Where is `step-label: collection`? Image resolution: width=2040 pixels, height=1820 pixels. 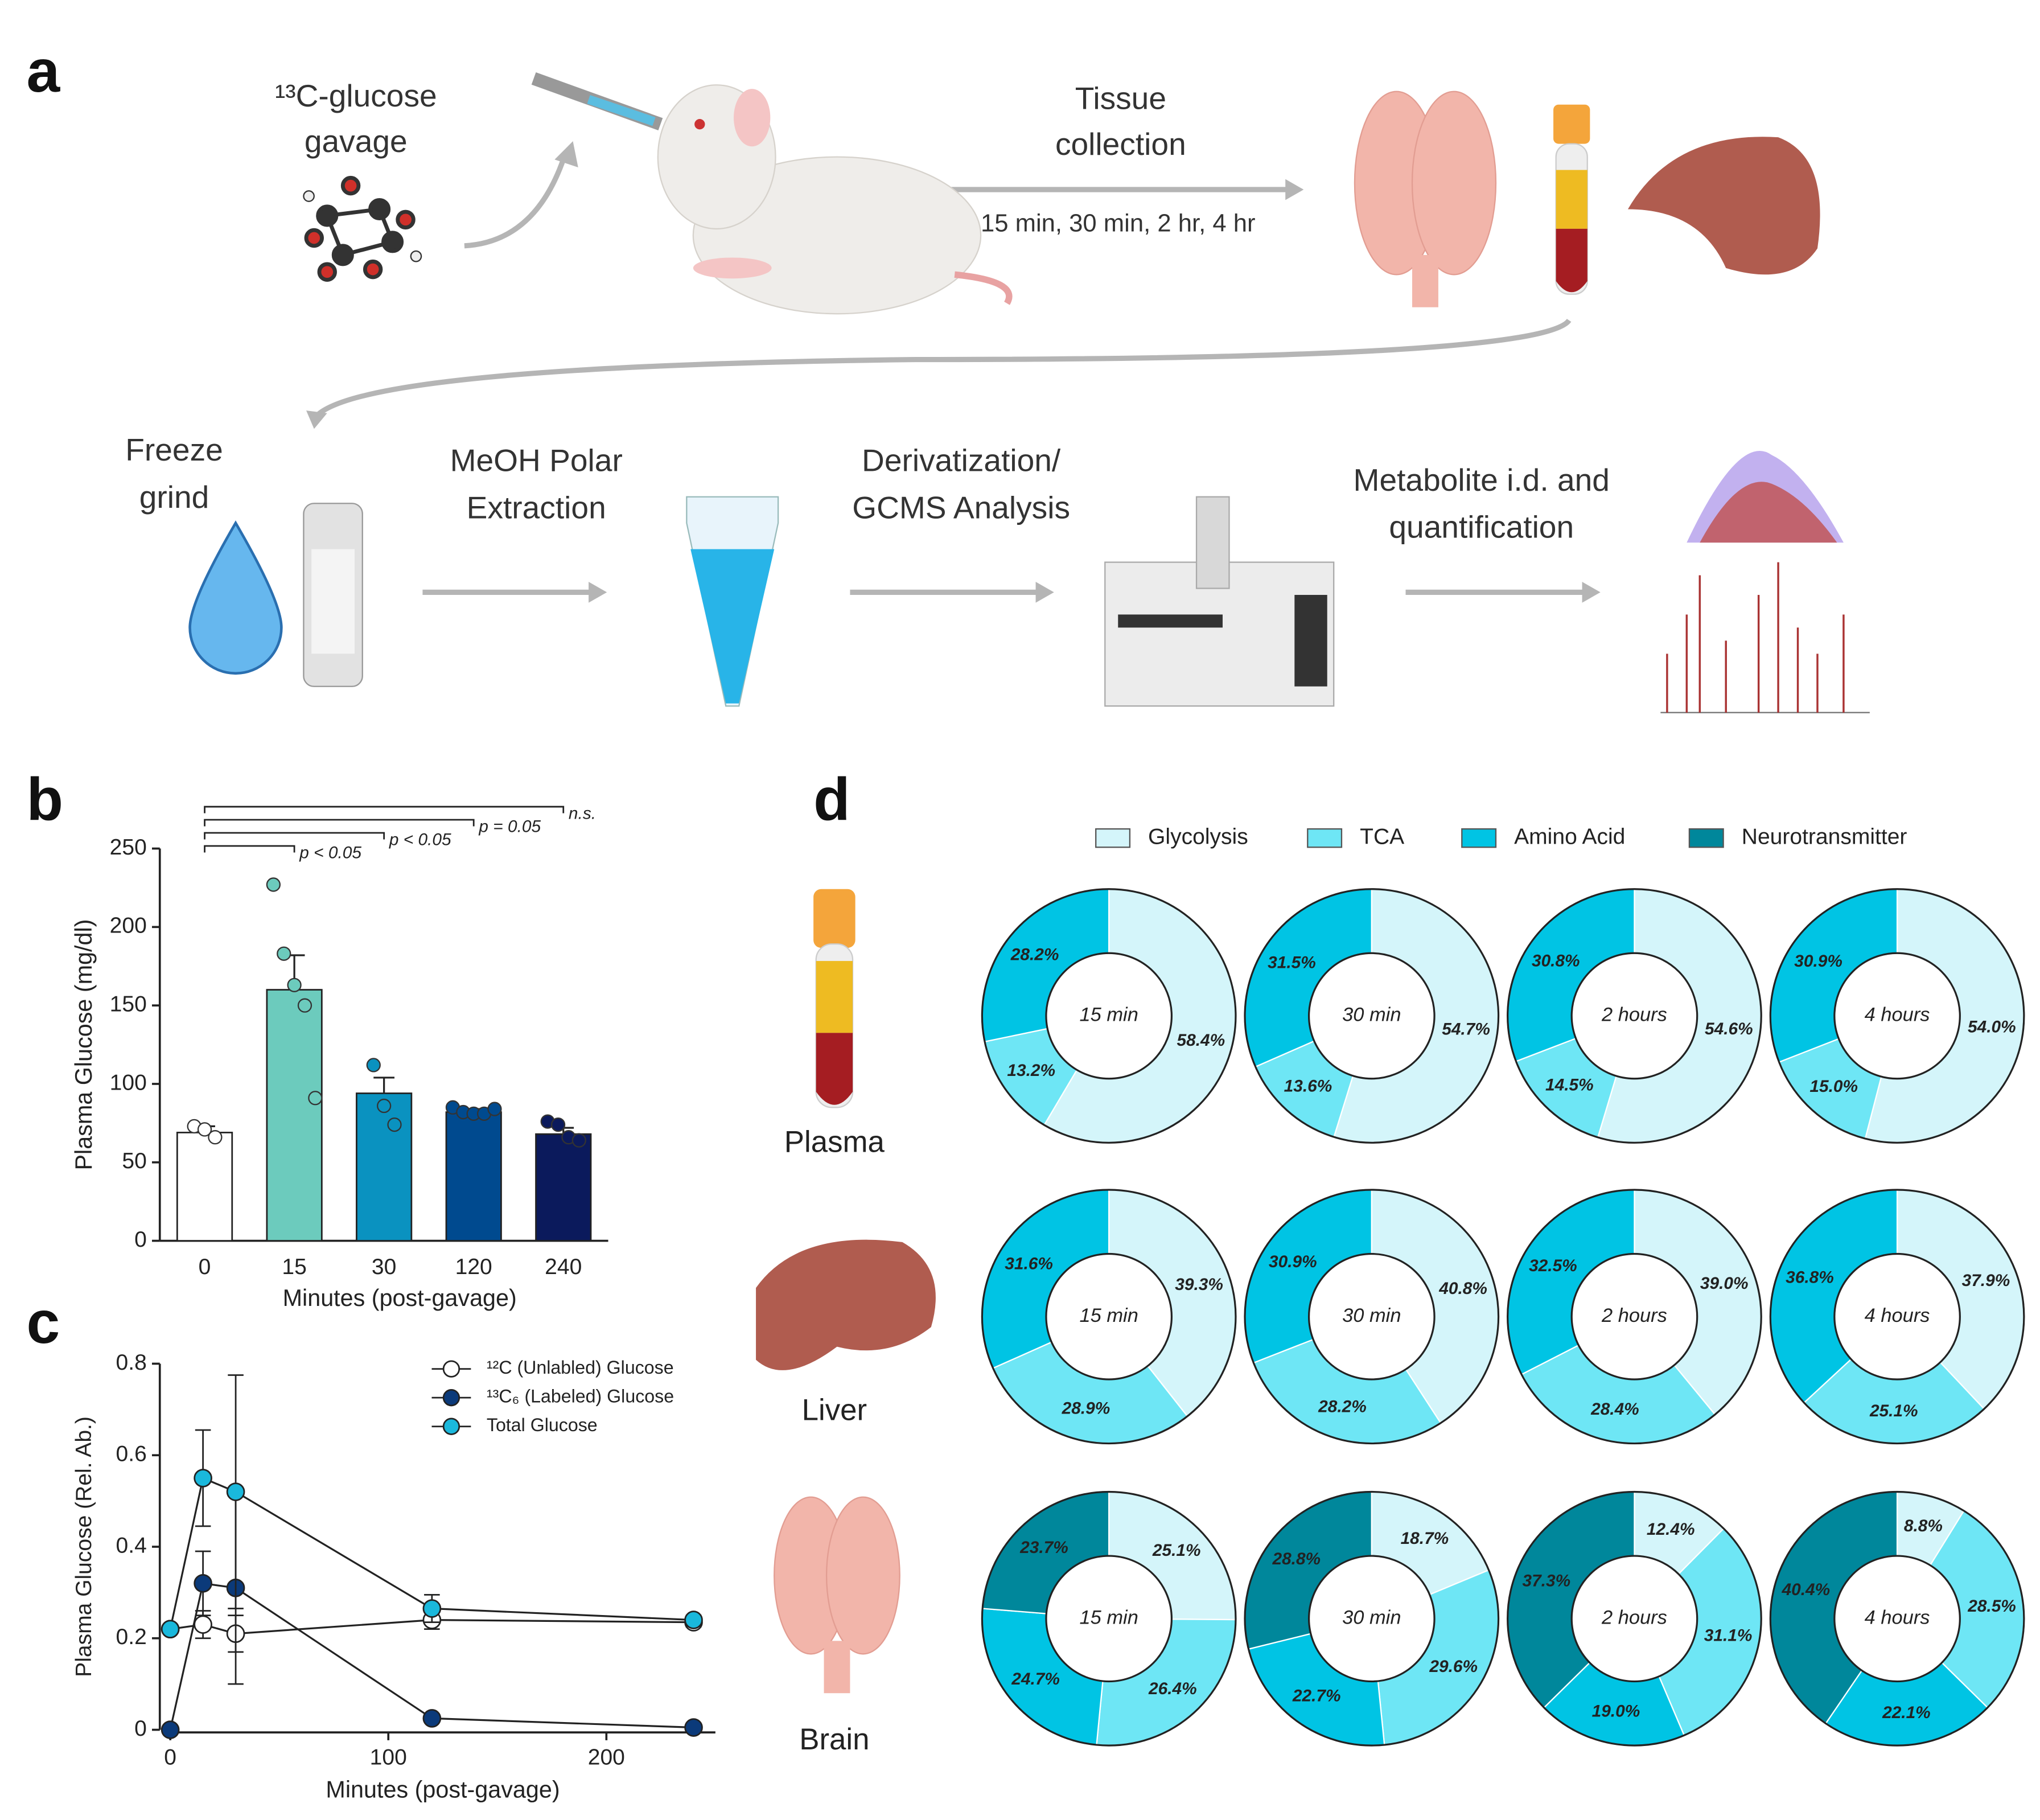 step-label: collection is located at coordinates (1120, 144).